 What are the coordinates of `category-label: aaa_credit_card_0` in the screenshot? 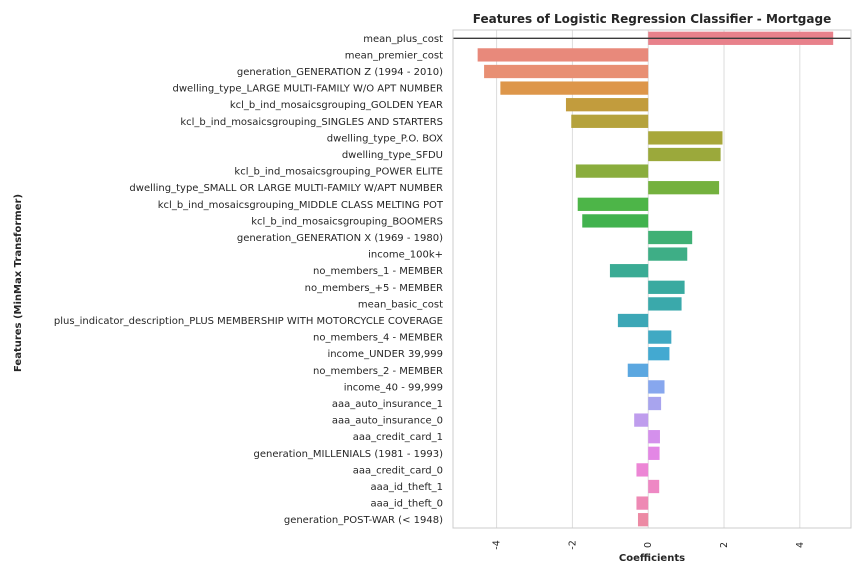 It's located at (398, 470).